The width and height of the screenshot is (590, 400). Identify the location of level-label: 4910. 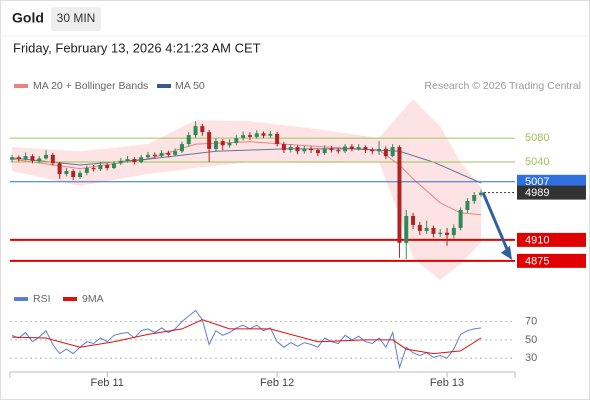
(537, 240).